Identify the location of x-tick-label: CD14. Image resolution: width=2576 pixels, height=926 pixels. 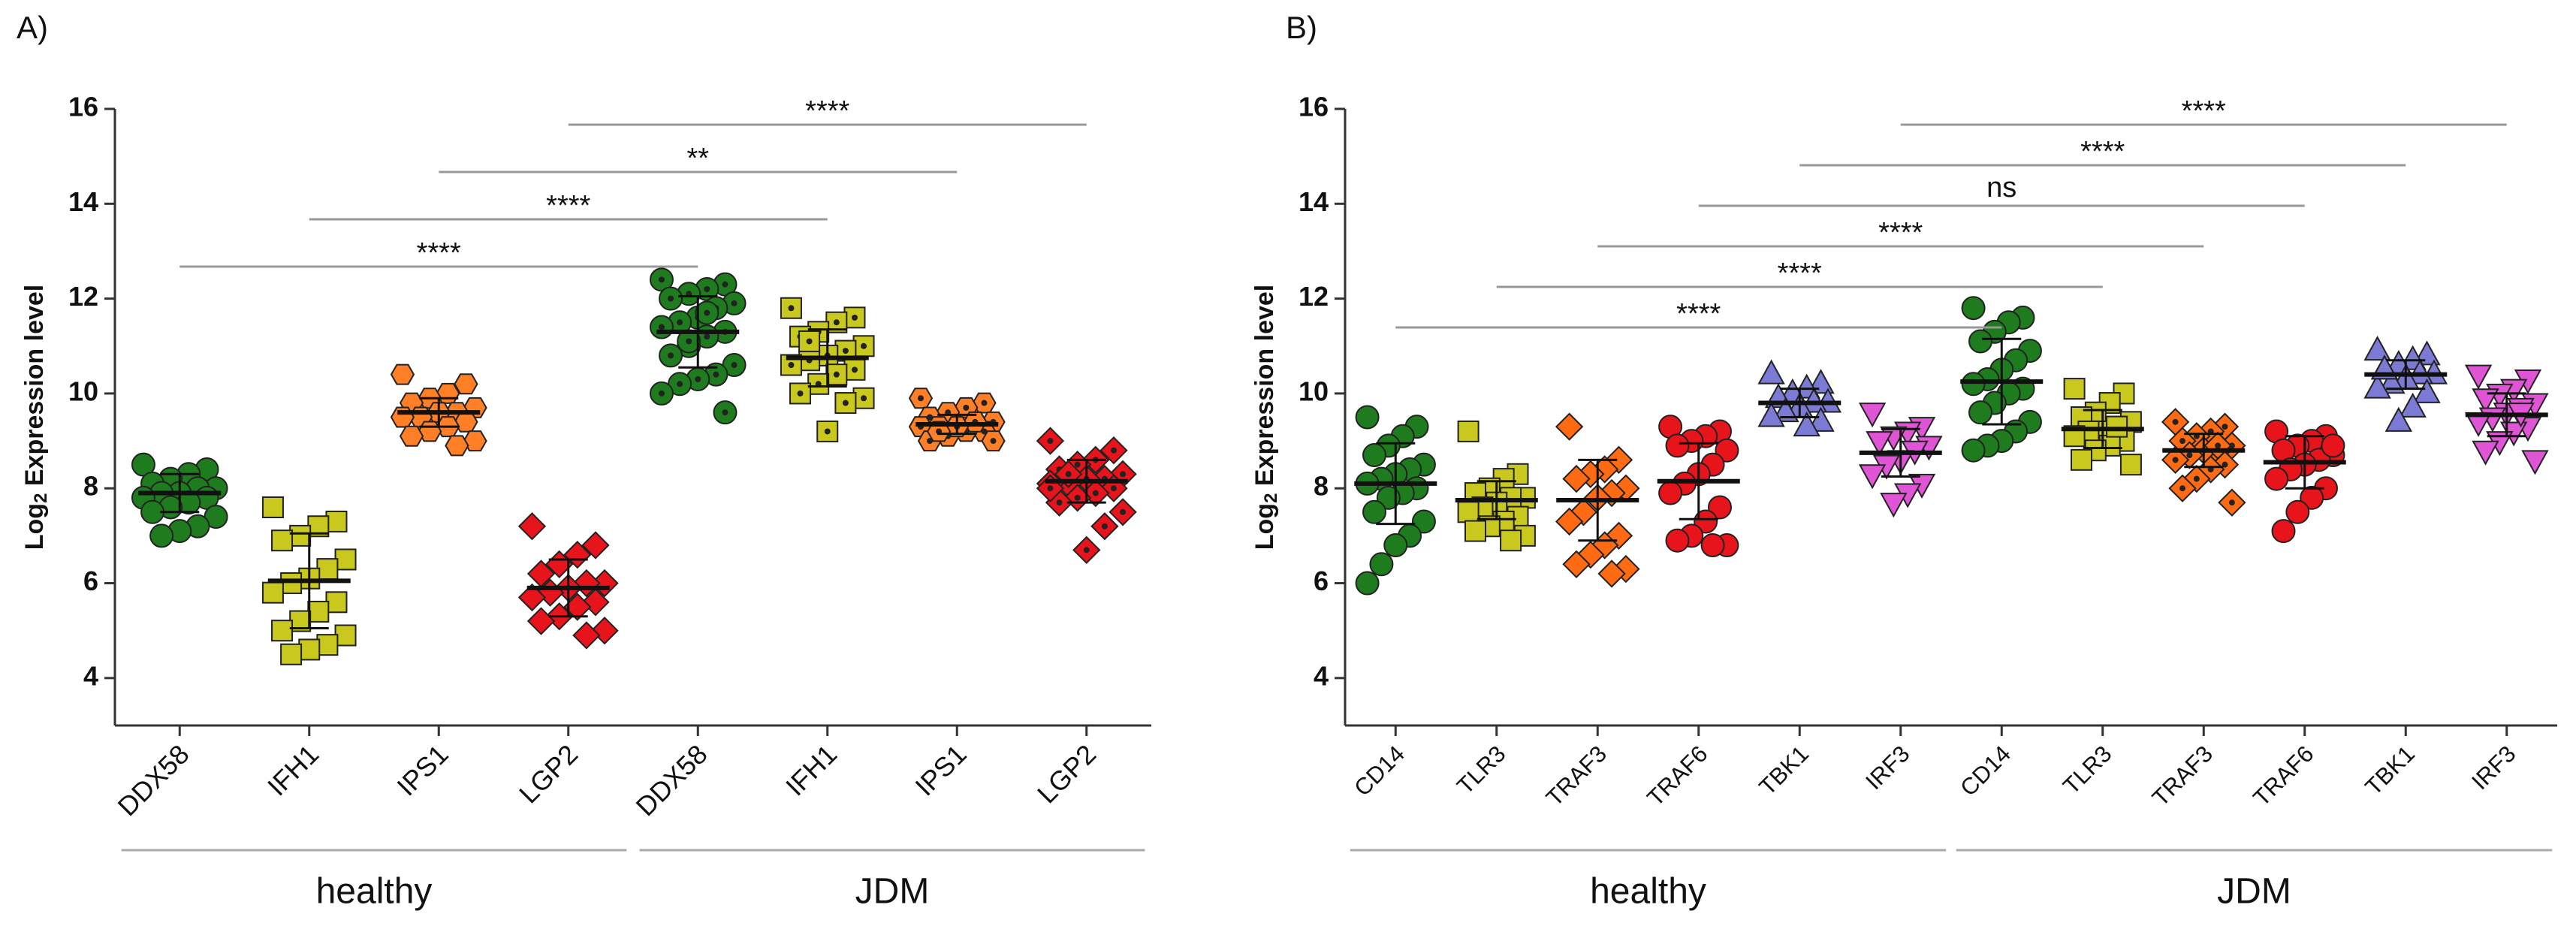
(1379, 770).